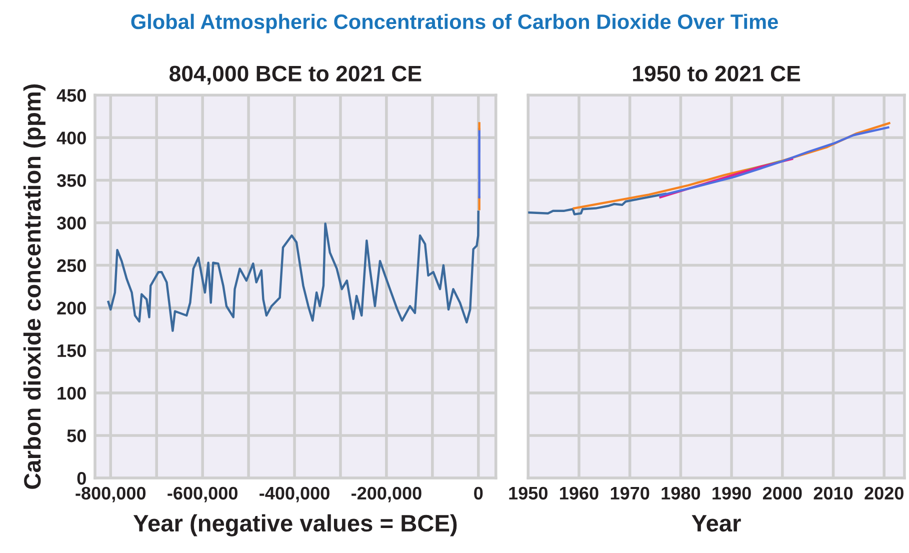 This screenshot has width=909, height=553. Describe the element at coordinates (884, 493) in the screenshot. I see `x-tick-label: 2020` at that location.